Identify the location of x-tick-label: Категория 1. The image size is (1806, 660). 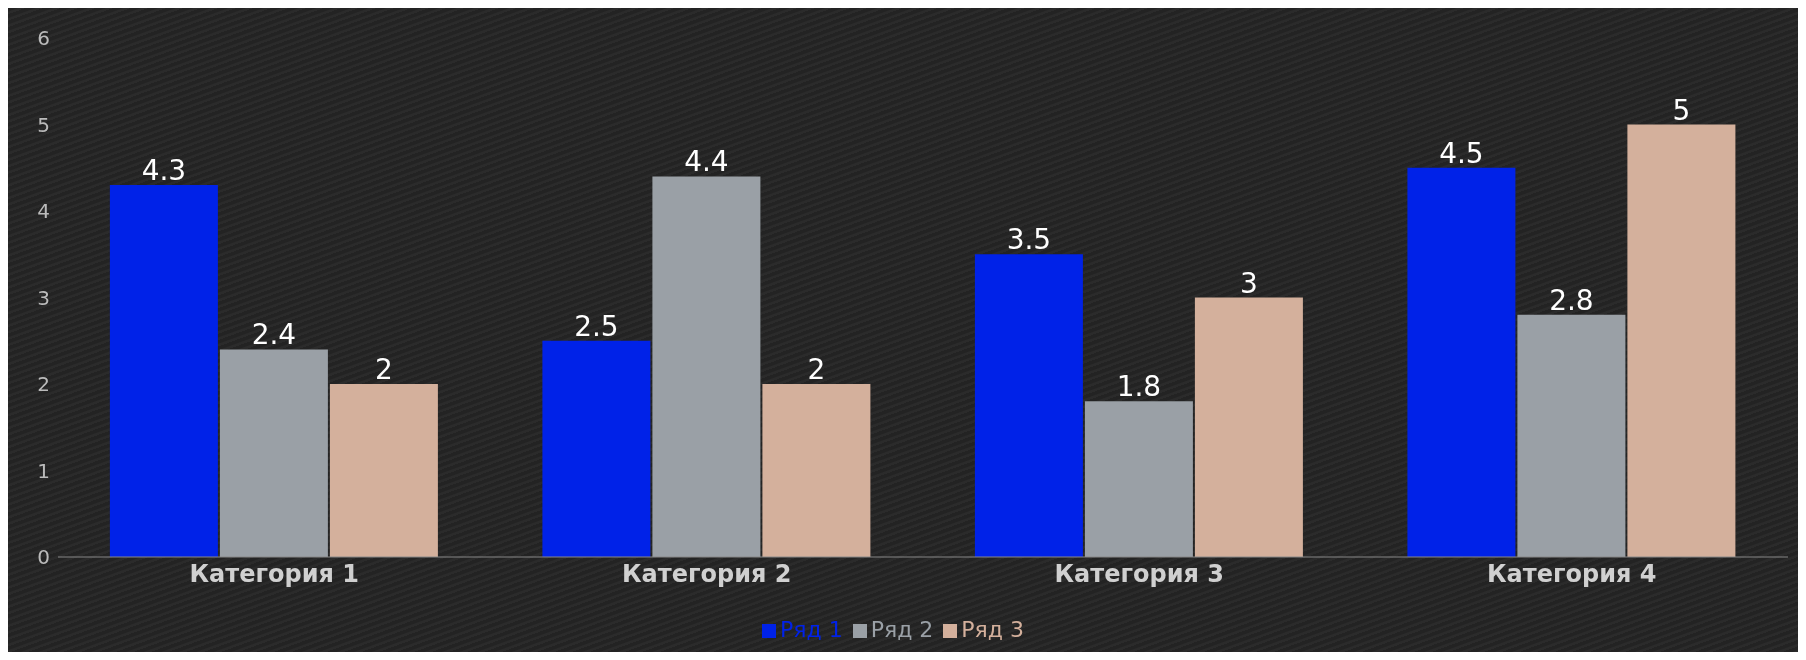
(274, 574).